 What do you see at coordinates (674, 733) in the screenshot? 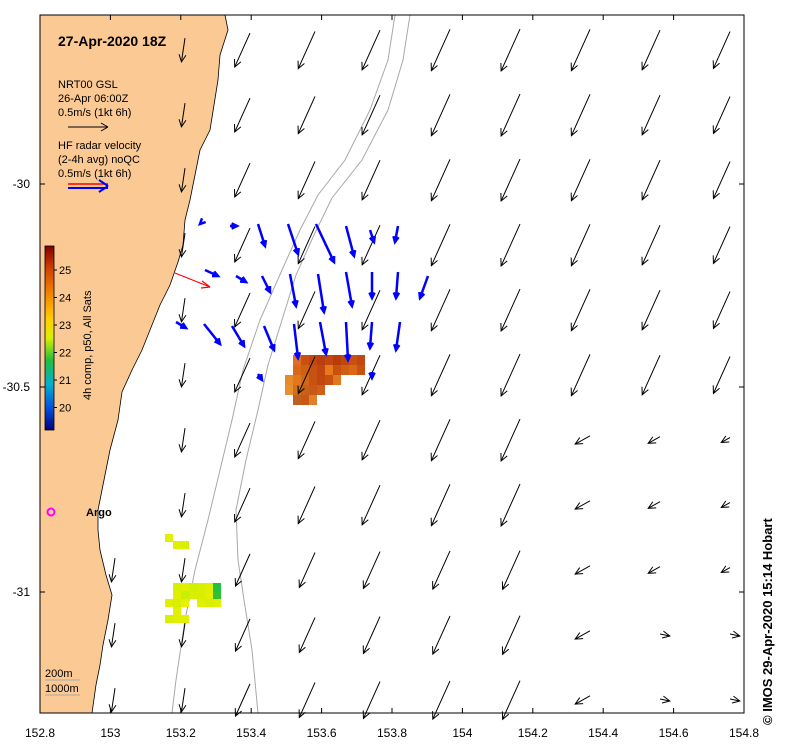
I see `x-tick-label: 154.6` at bounding box center [674, 733].